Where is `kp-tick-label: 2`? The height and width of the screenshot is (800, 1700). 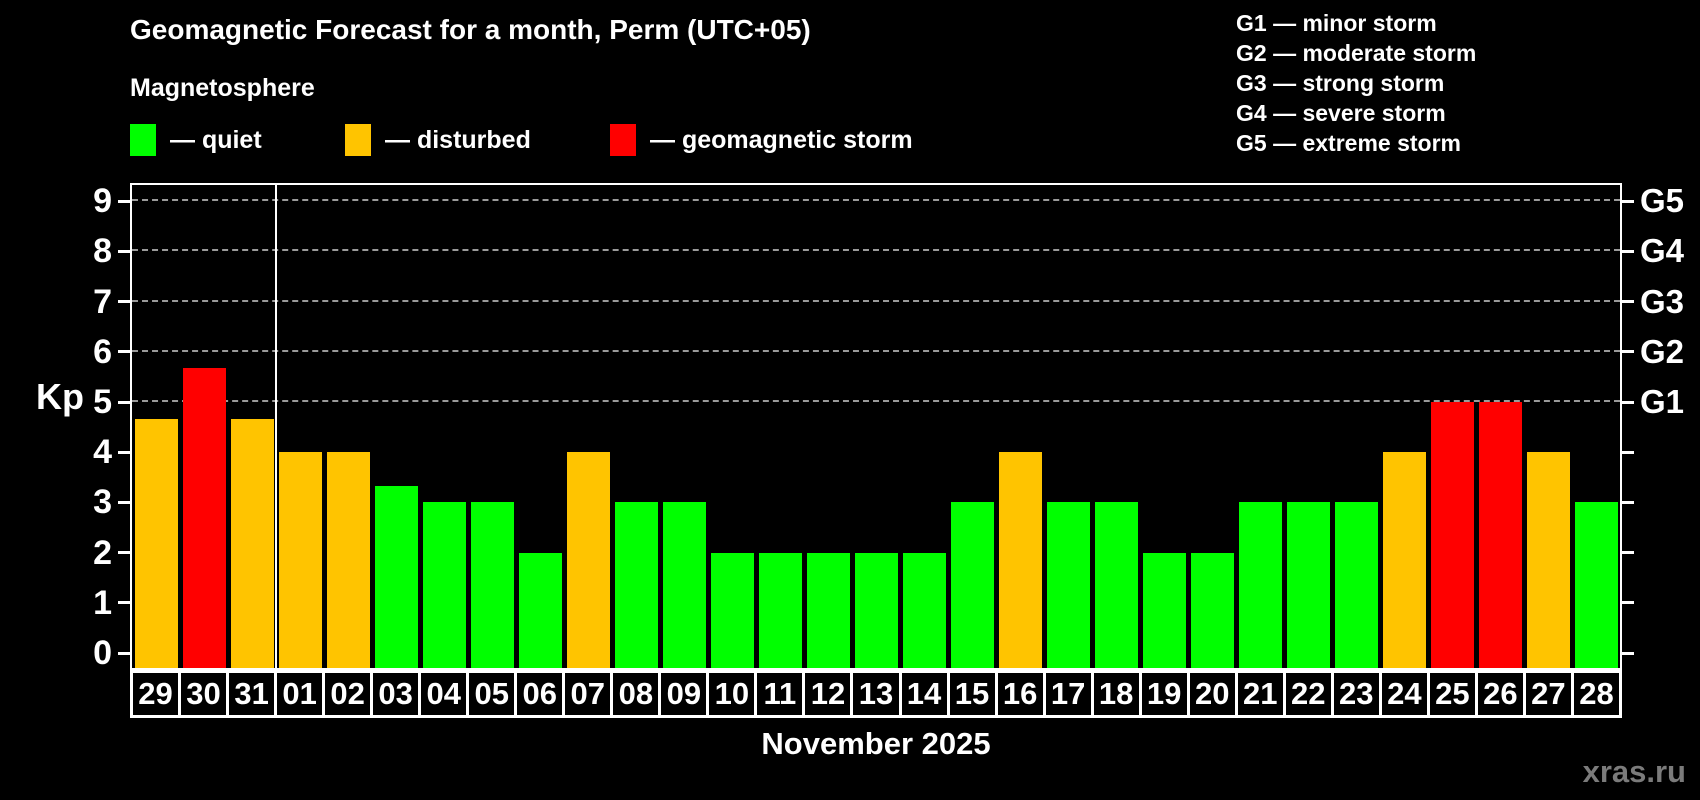 kp-tick-label: 2 is located at coordinates (102, 552).